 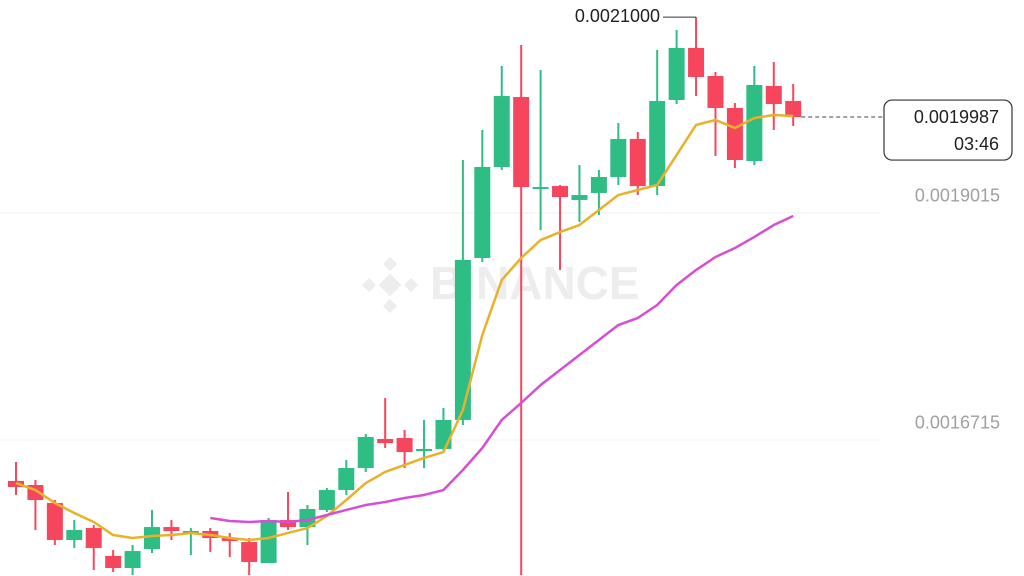 What do you see at coordinates (390, 285) in the screenshot?
I see `watermark-logo` at bounding box center [390, 285].